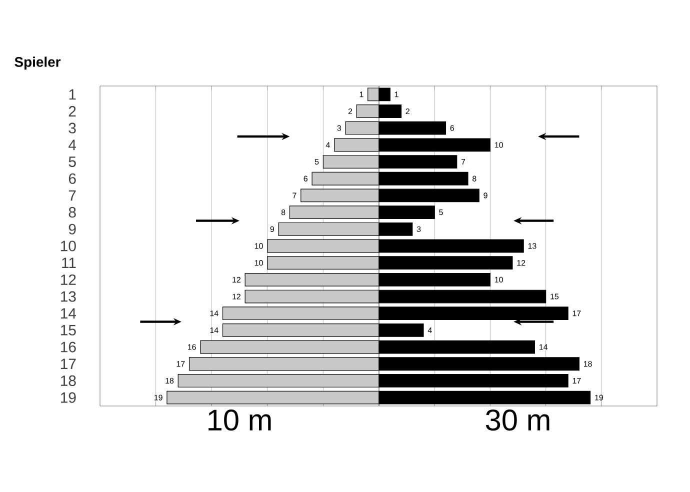 The height and width of the screenshot is (492, 690). I want to click on y-tick-label: 16, so click(68, 347).